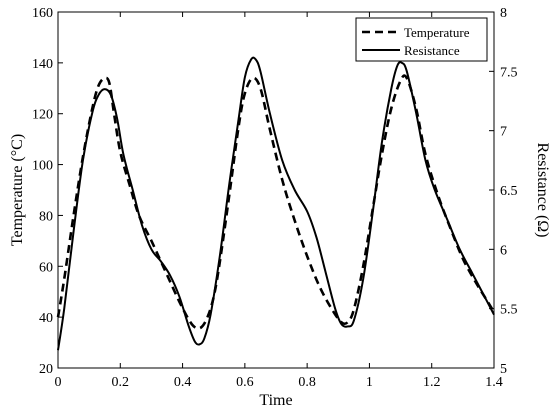 This screenshot has height=412, width=550. I want to click on right-tick-label: 8, so click(503, 13).